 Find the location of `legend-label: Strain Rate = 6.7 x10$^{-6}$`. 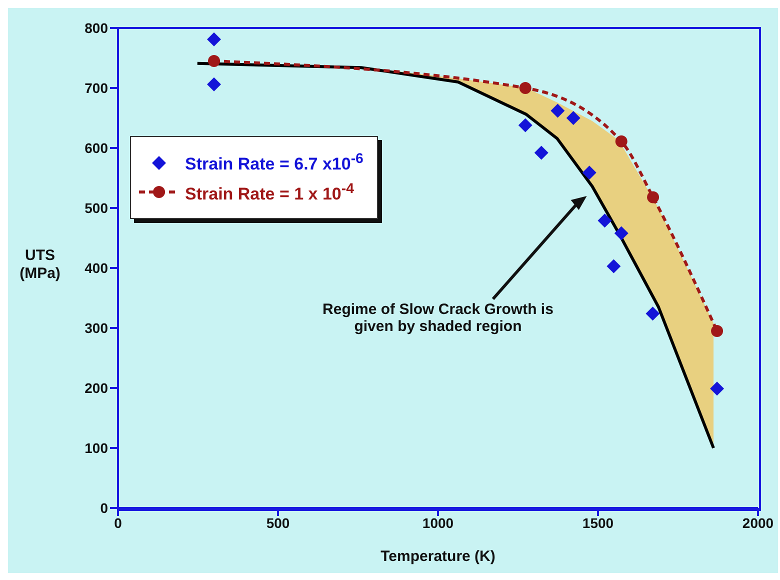

legend-label: Strain Rate = 6.7 x10$^{-6}$ is located at coordinates (274, 163).